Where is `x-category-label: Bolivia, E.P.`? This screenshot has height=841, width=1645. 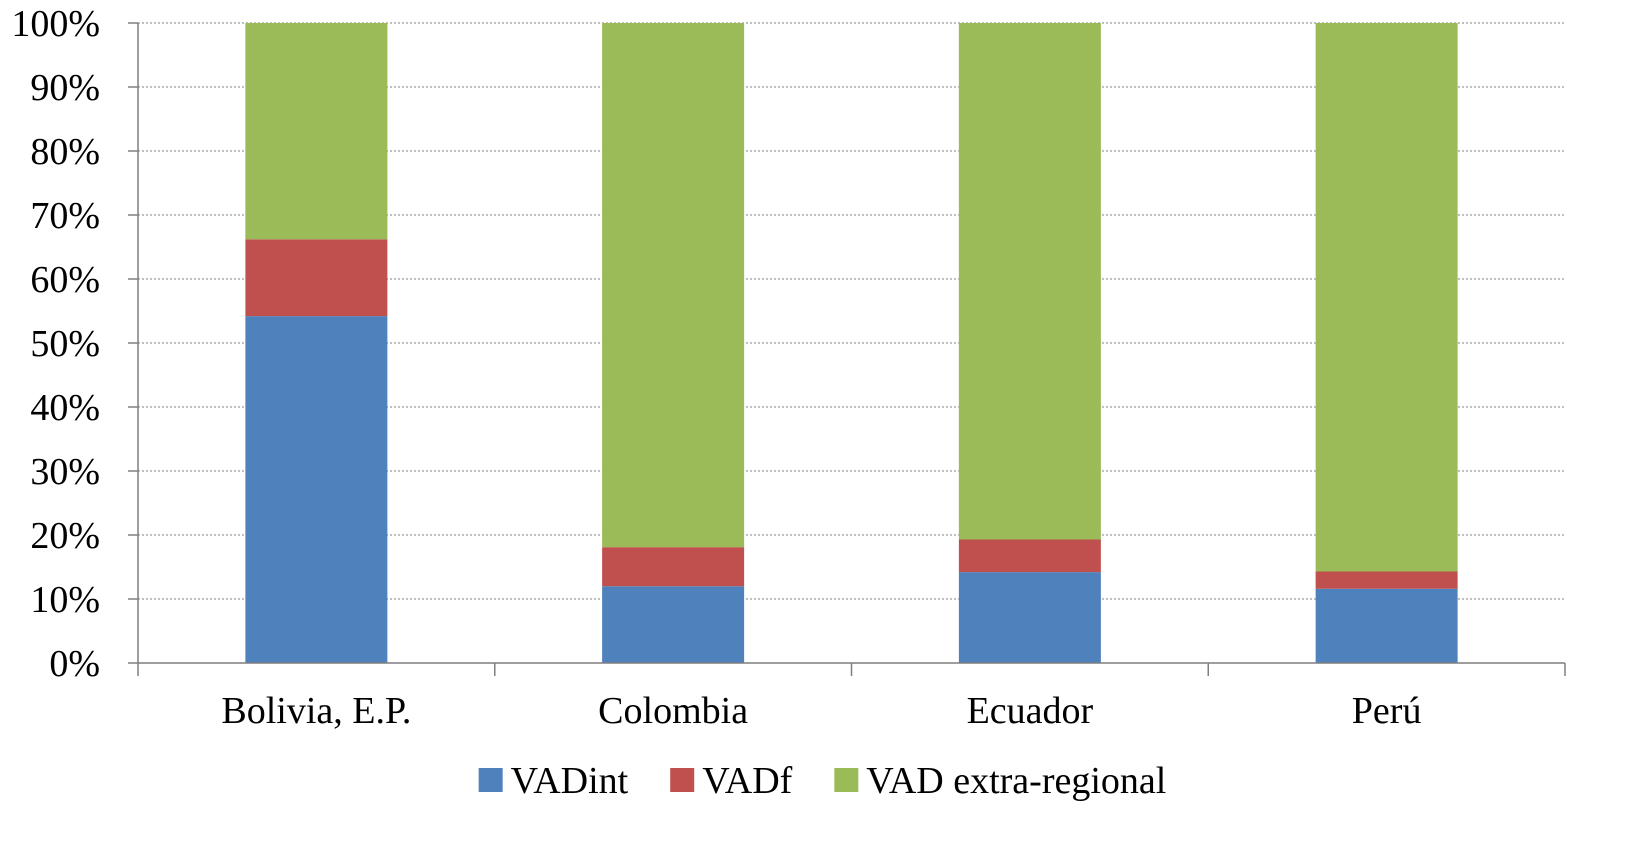
x-category-label: Bolivia, E.P. is located at coordinates (316, 711).